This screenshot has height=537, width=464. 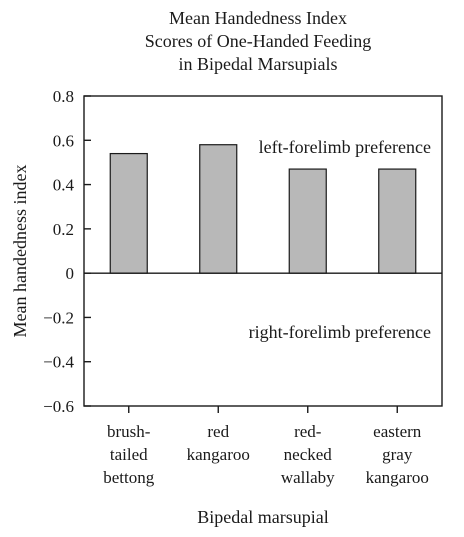 I want to click on y-tick-label: −0.2, so click(x=58, y=317).